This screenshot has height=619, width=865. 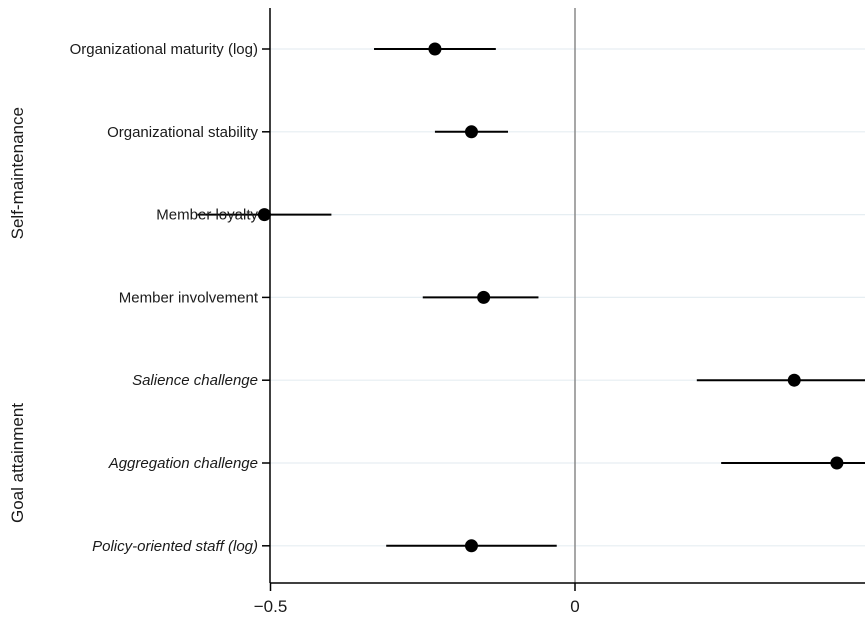 What do you see at coordinates (207, 215) in the screenshot?
I see `variable-label: Member loyalty` at bounding box center [207, 215].